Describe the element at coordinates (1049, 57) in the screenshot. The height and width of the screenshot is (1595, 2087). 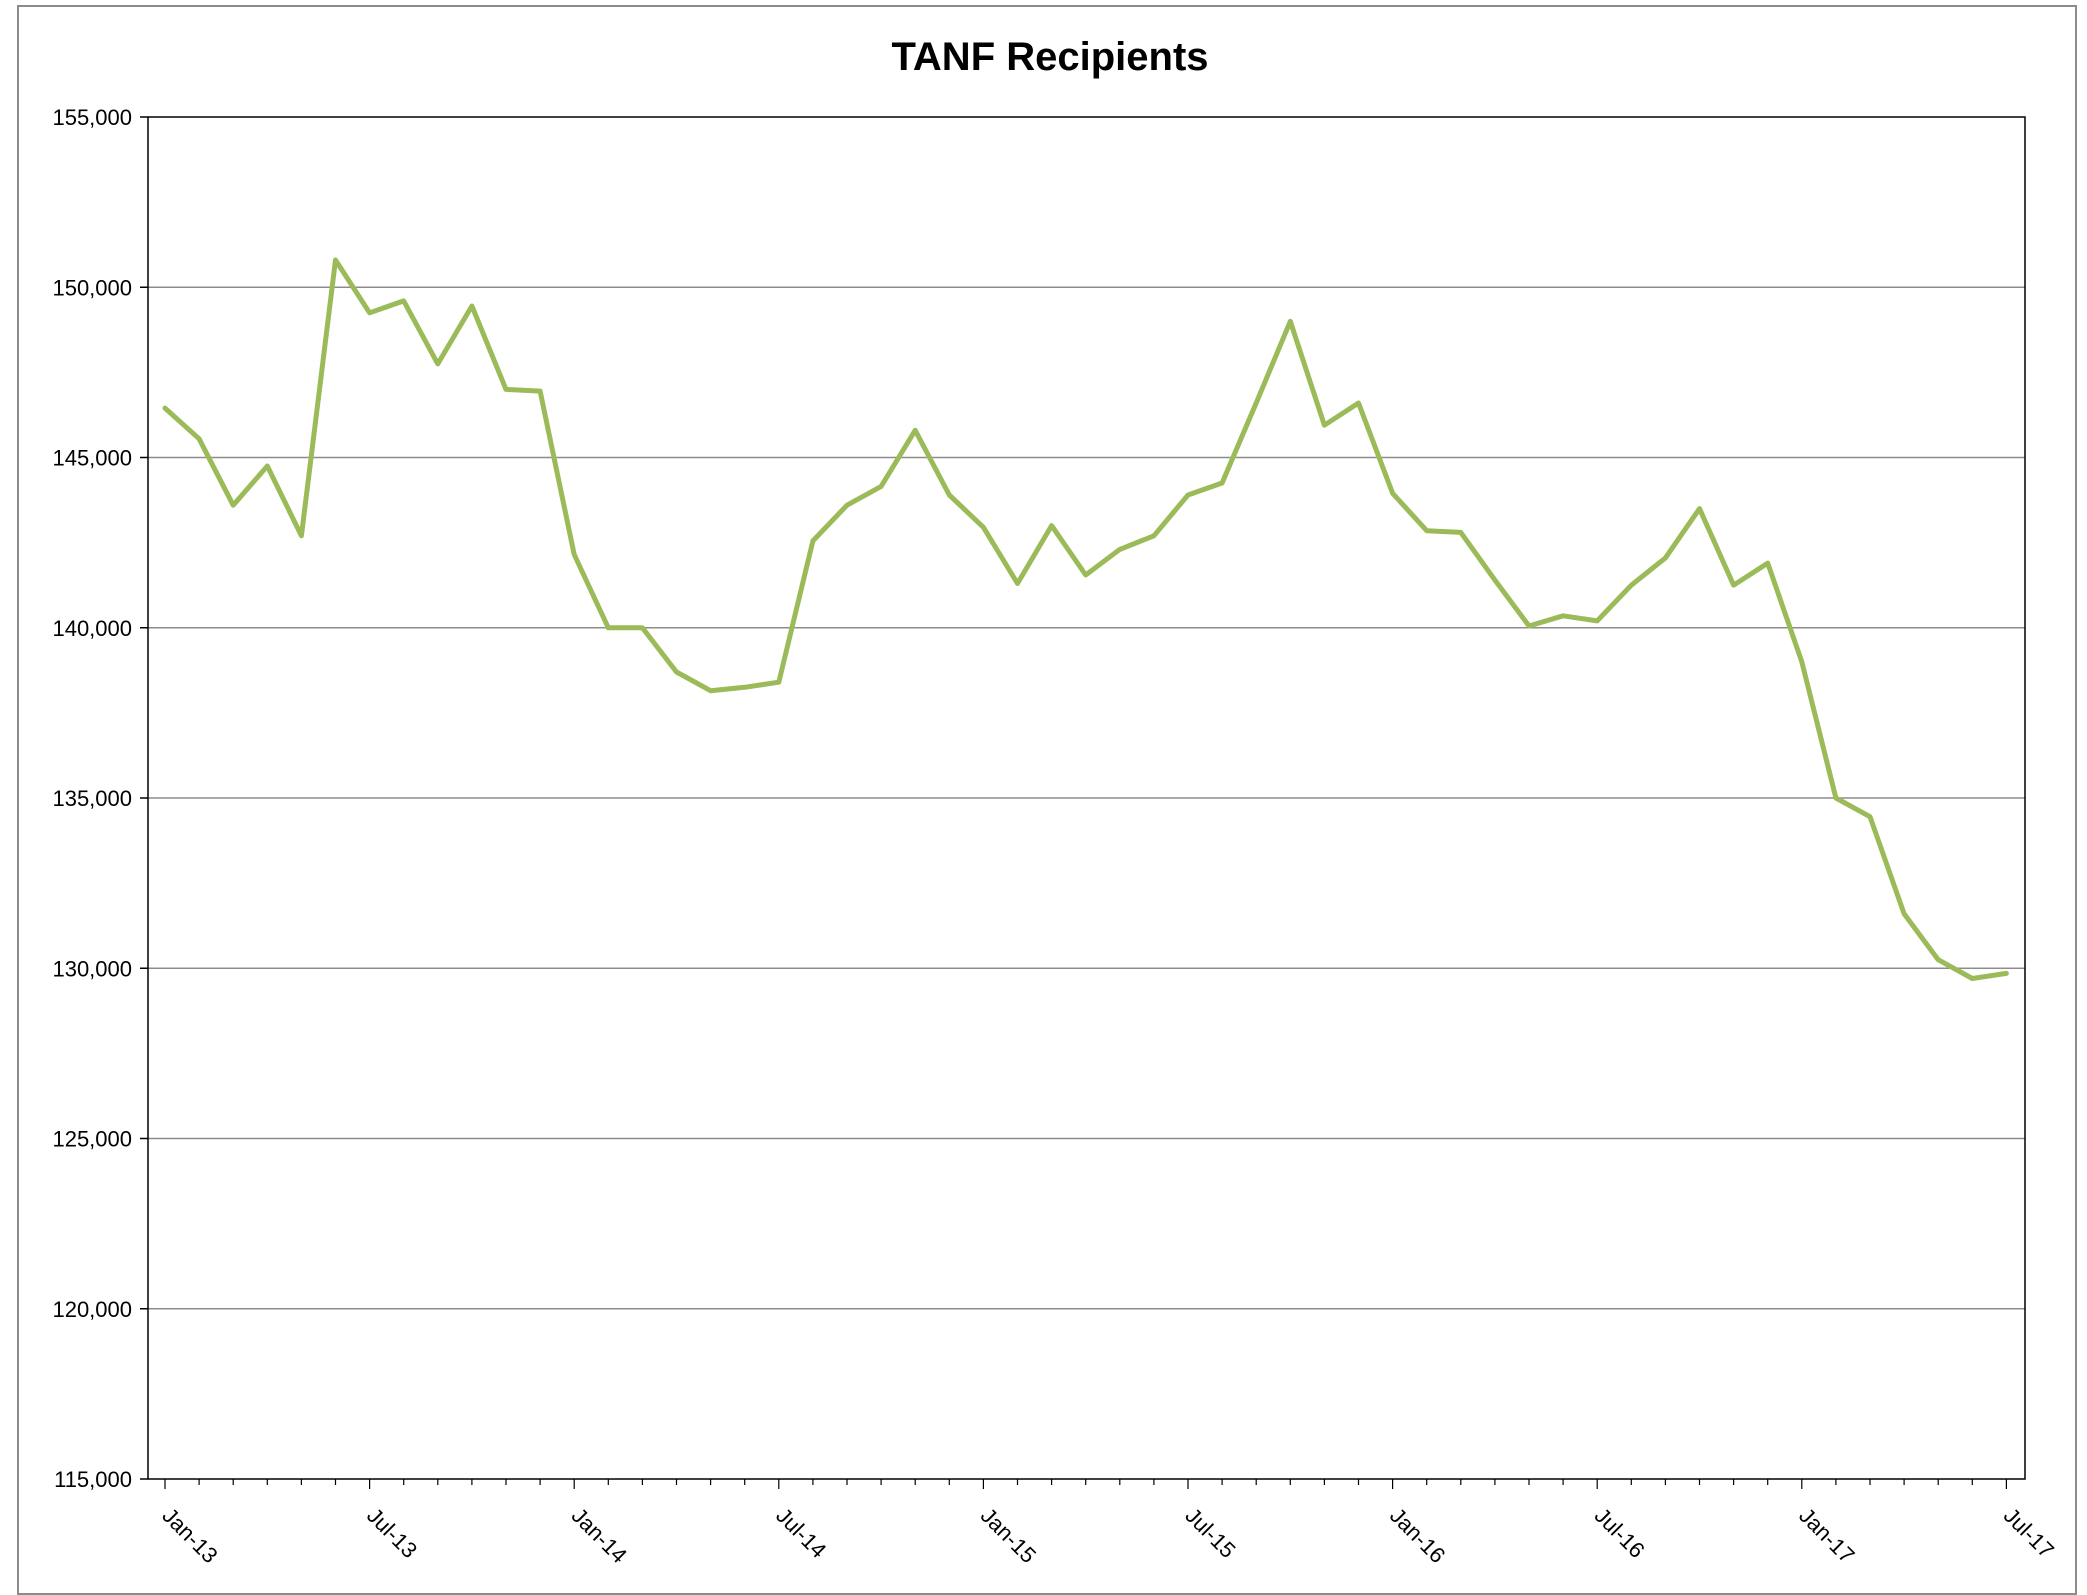
I see `chart-title: TANF Recipients` at that location.